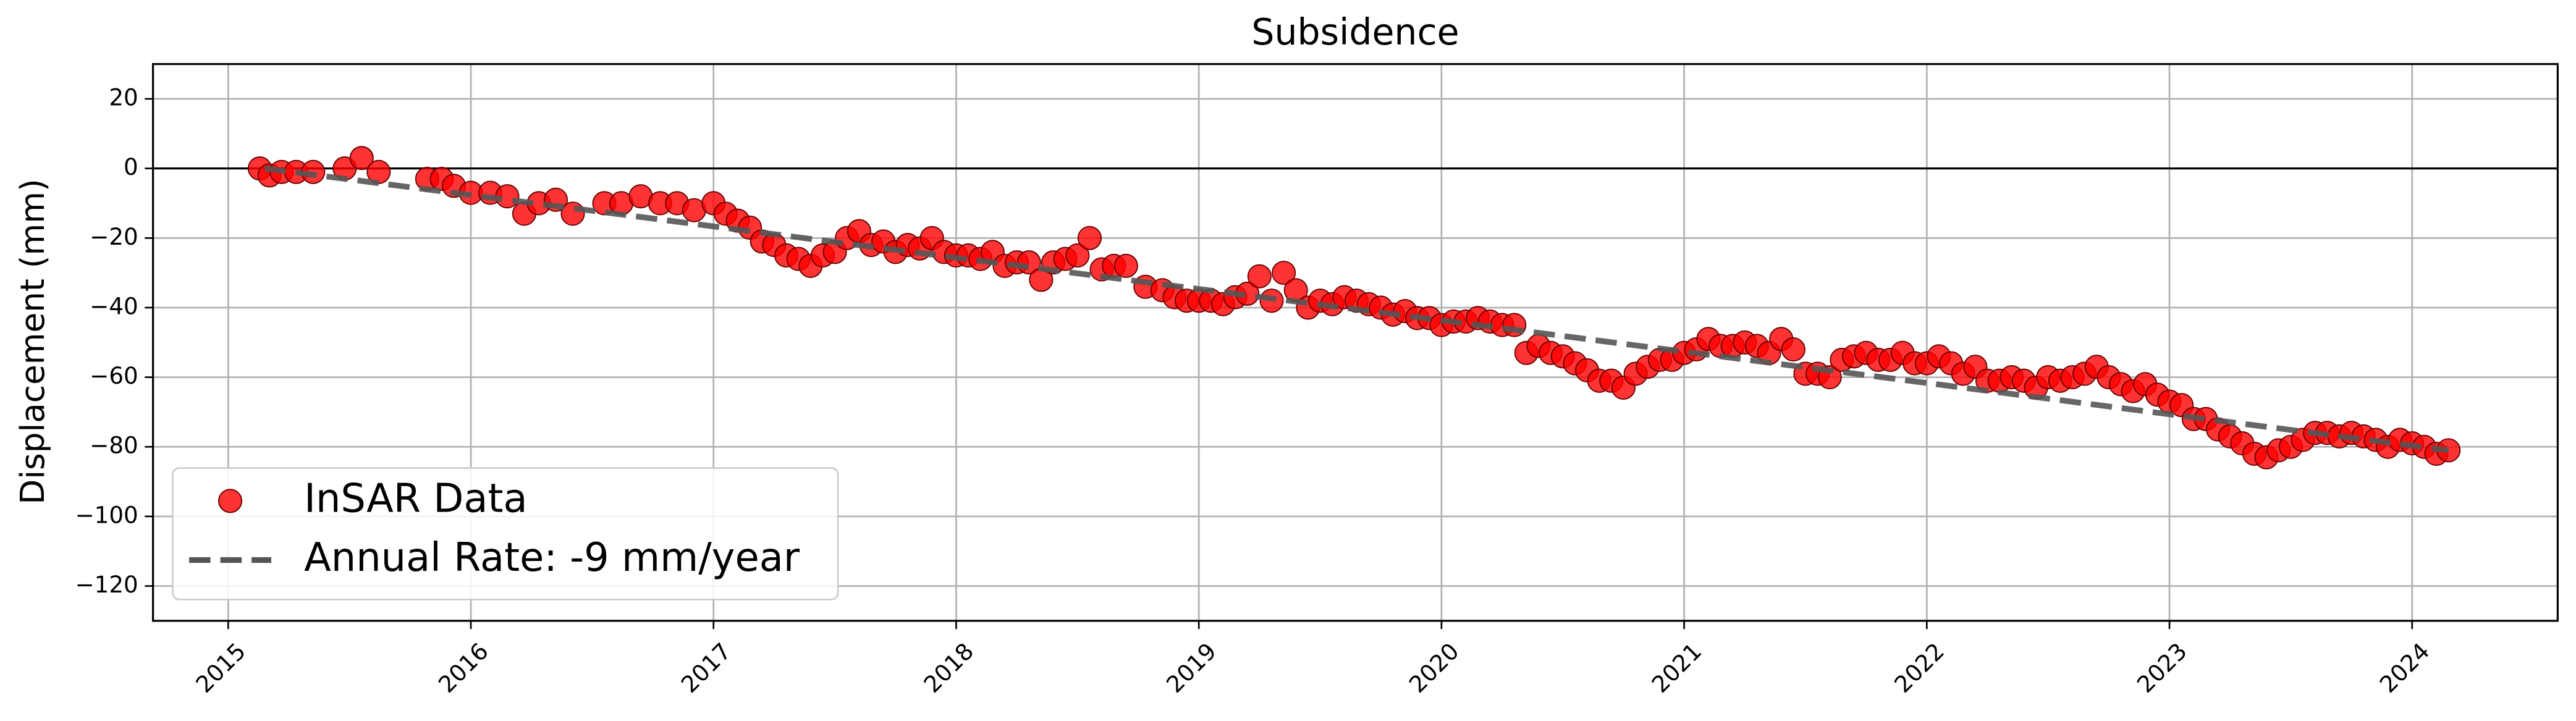 The height and width of the screenshot is (721, 2576). What do you see at coordinates (230, 501) in the screenshot?
I see `legend-marker` at bounding box center [230, 501].